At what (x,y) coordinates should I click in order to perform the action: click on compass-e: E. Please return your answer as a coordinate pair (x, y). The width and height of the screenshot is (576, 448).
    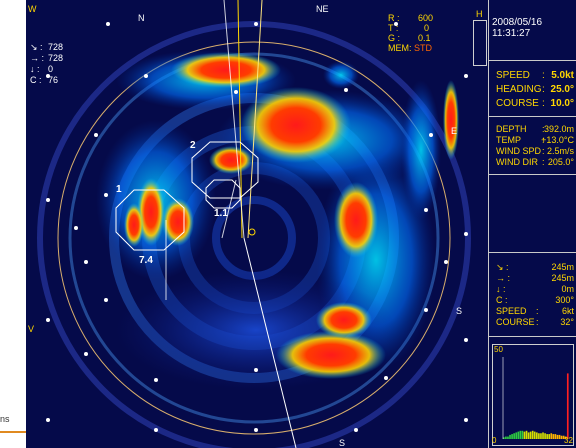
    Looking at the image, I should click on (454, 131).